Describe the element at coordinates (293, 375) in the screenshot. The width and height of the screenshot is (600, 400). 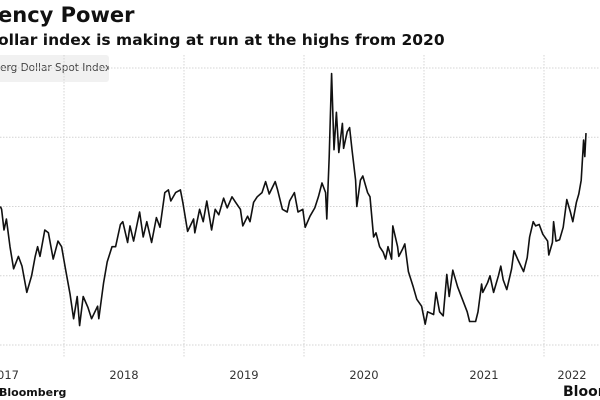
I see `x-axis-labels: 017 2018 2019 2020 2021 2022` at that location.